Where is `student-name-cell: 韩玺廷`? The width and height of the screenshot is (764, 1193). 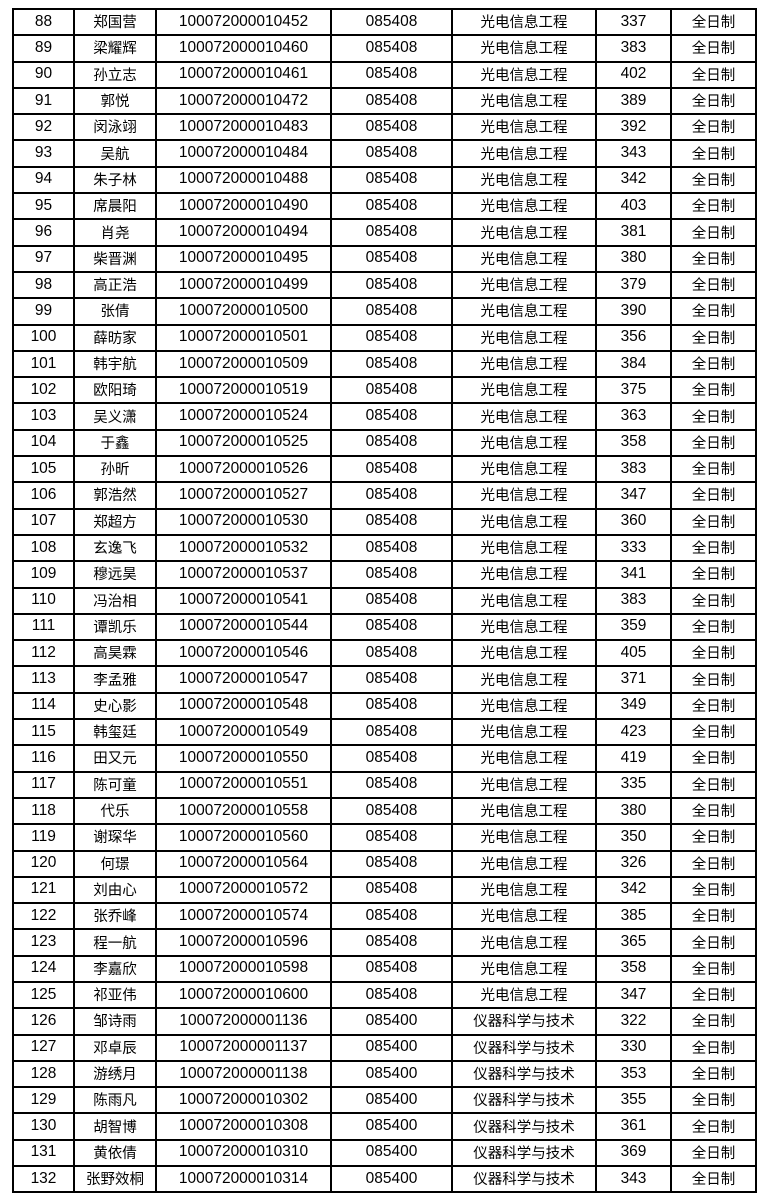
student-name-cell: 韩玺廷 is located at coordinates (115, 732).